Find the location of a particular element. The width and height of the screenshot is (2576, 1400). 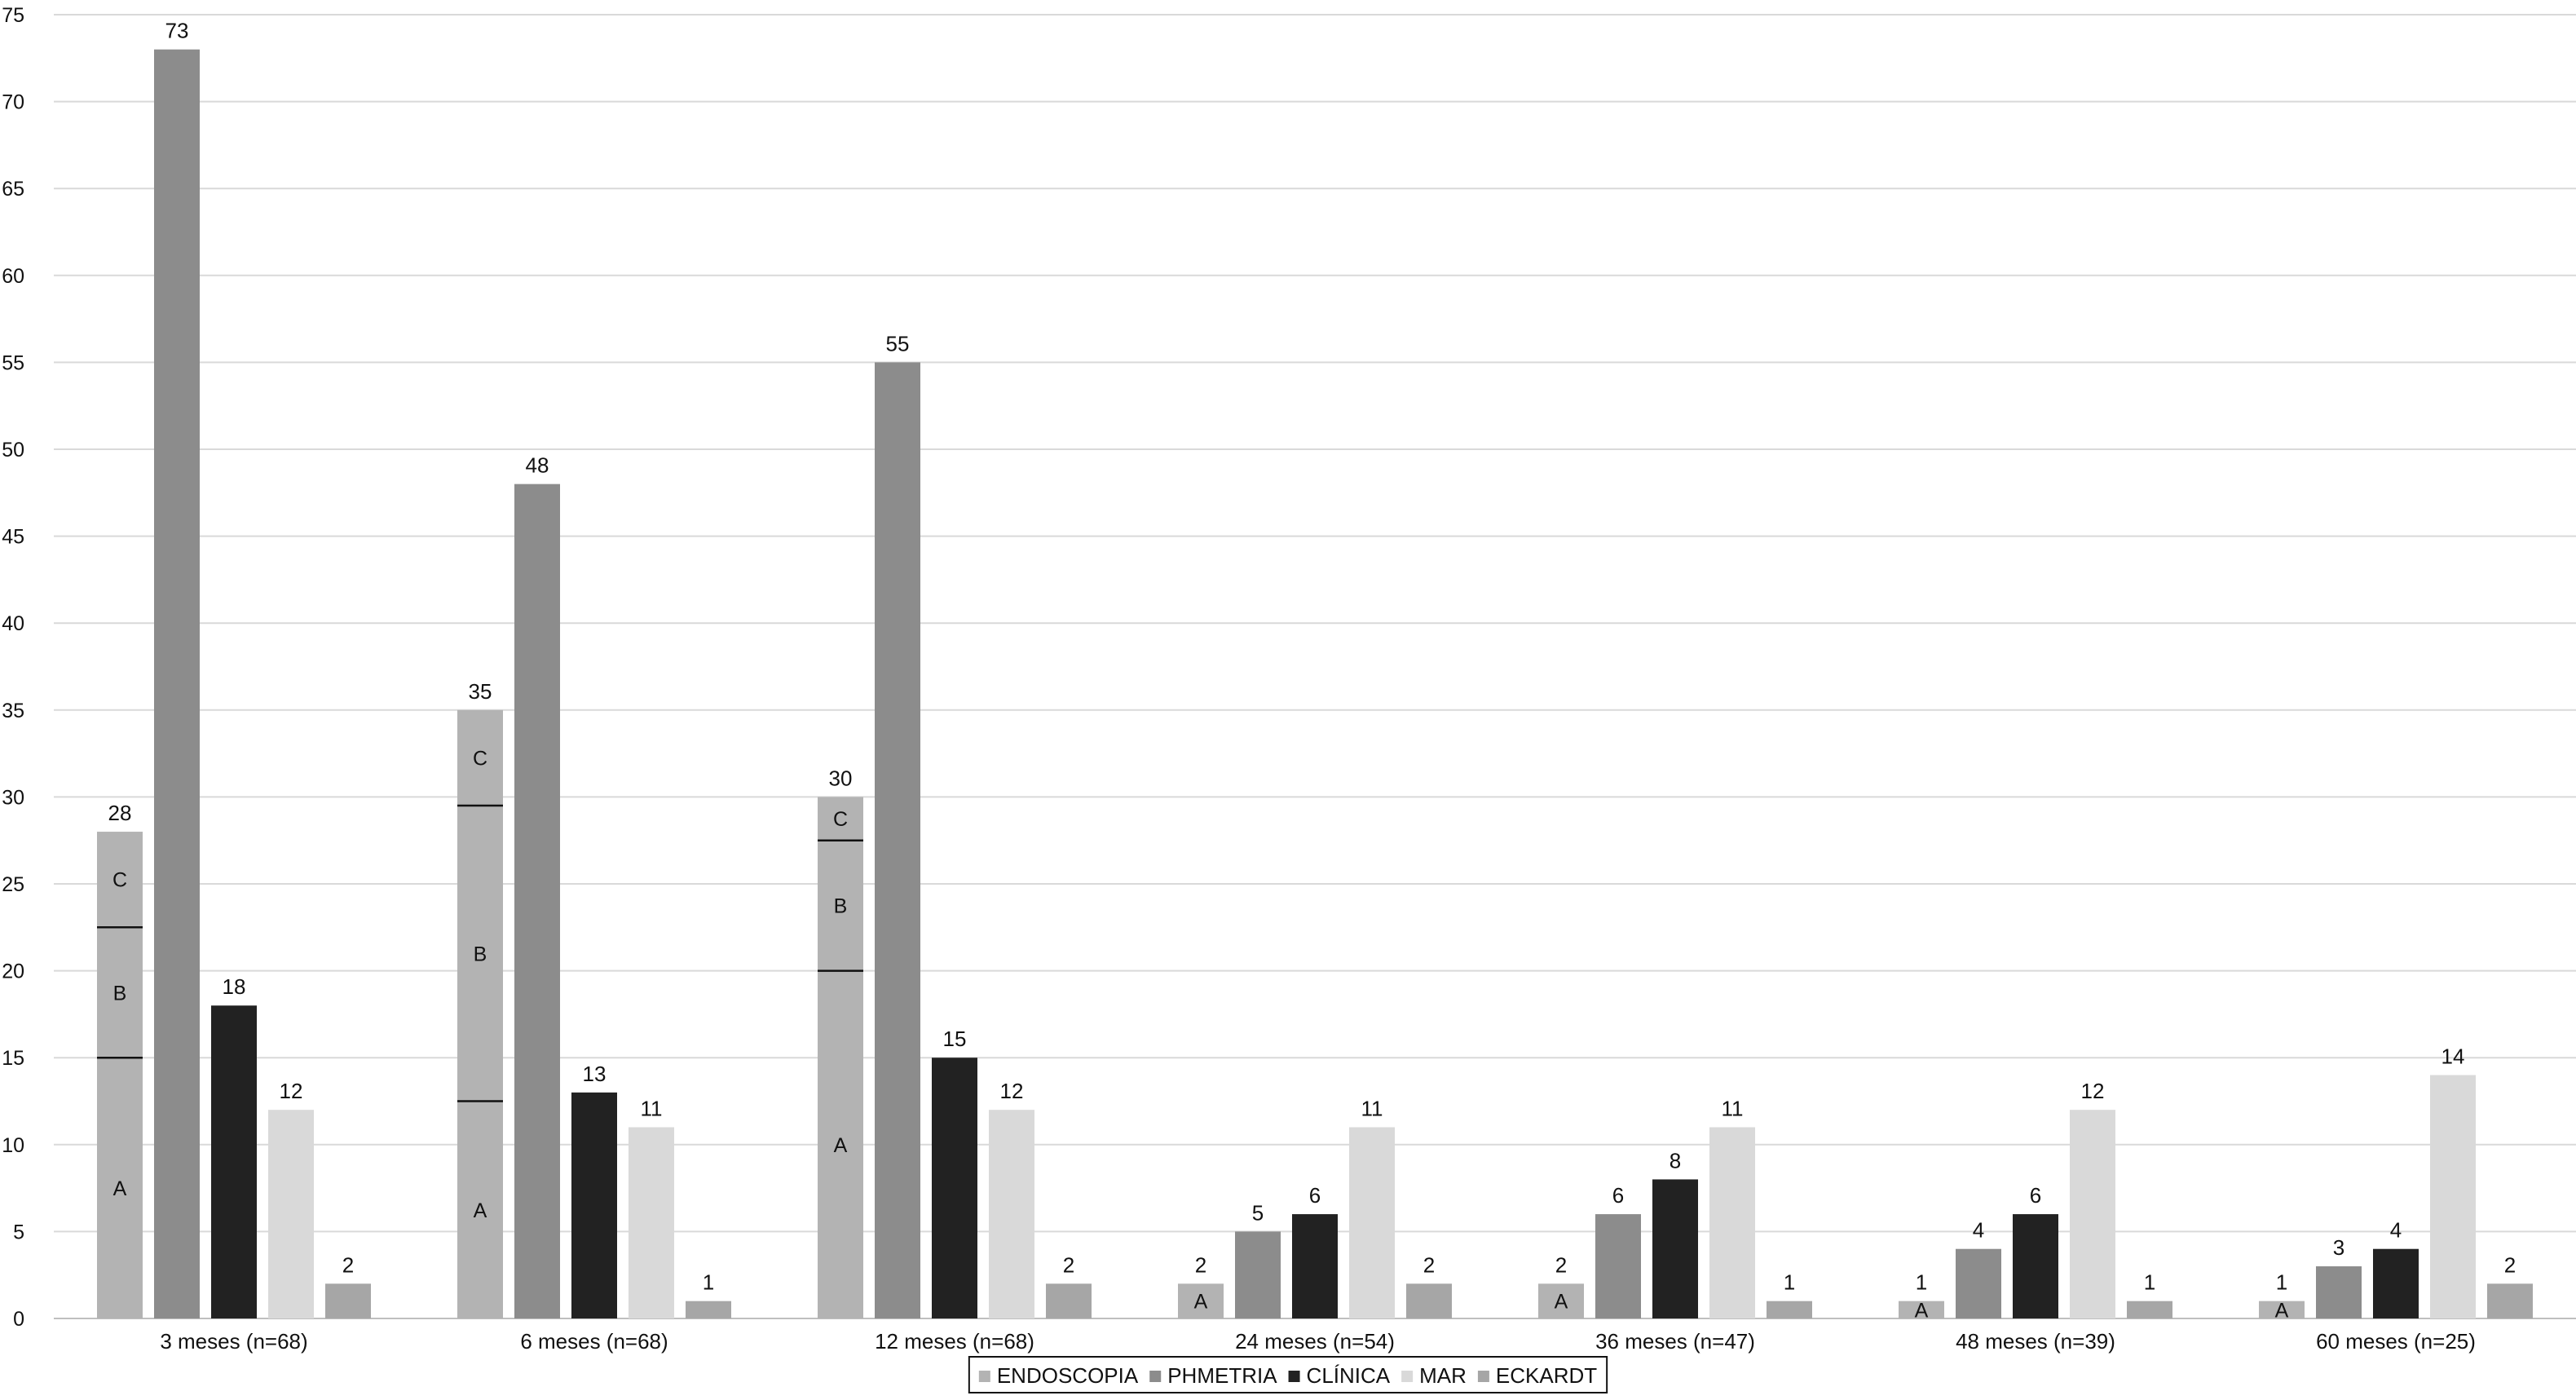

y-tick-label: 50 is located at coordinates (13, 450).